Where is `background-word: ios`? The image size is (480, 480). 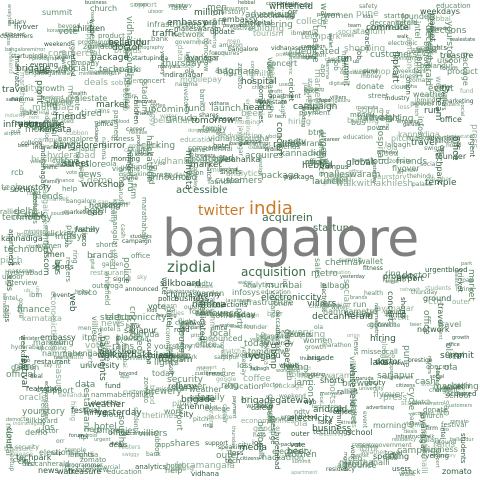
background-word: ios is located at coordinates (170, 308).